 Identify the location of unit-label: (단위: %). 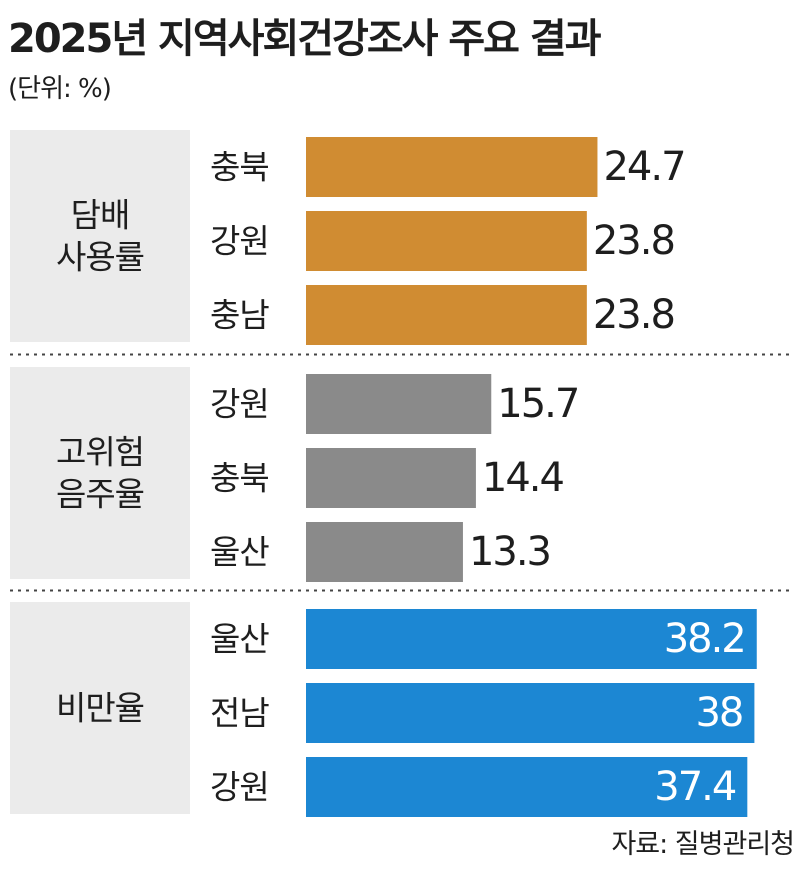
(60, 89).